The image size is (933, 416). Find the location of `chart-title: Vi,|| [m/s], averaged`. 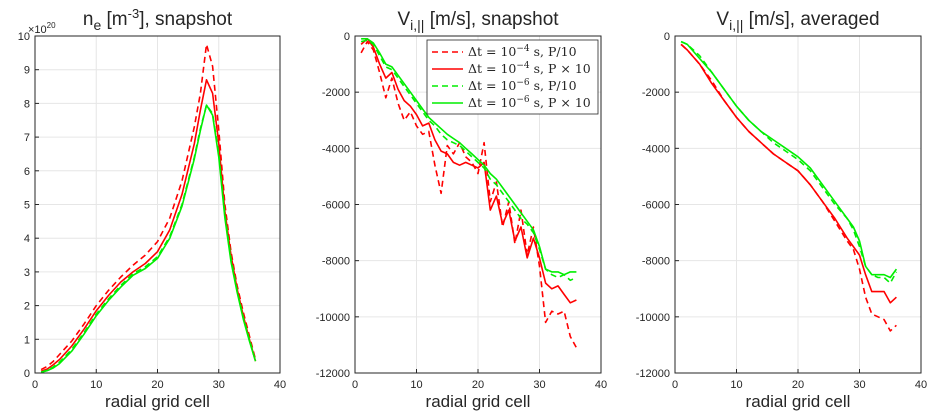

chart-title: Vi,|| [m/s], averaged is located at coordinates (797, 21).